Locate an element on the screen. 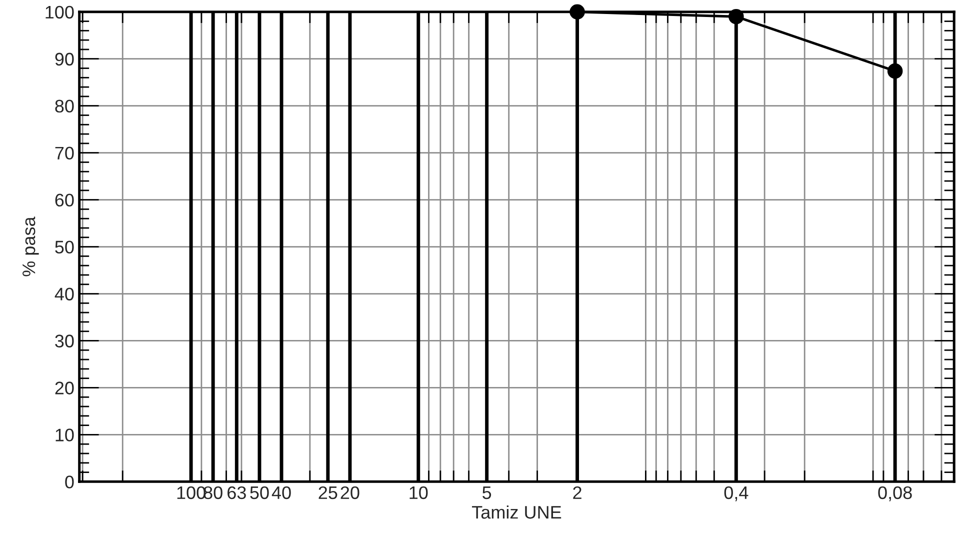  x-tick-label: 5 is located at coordinates (487, 493).